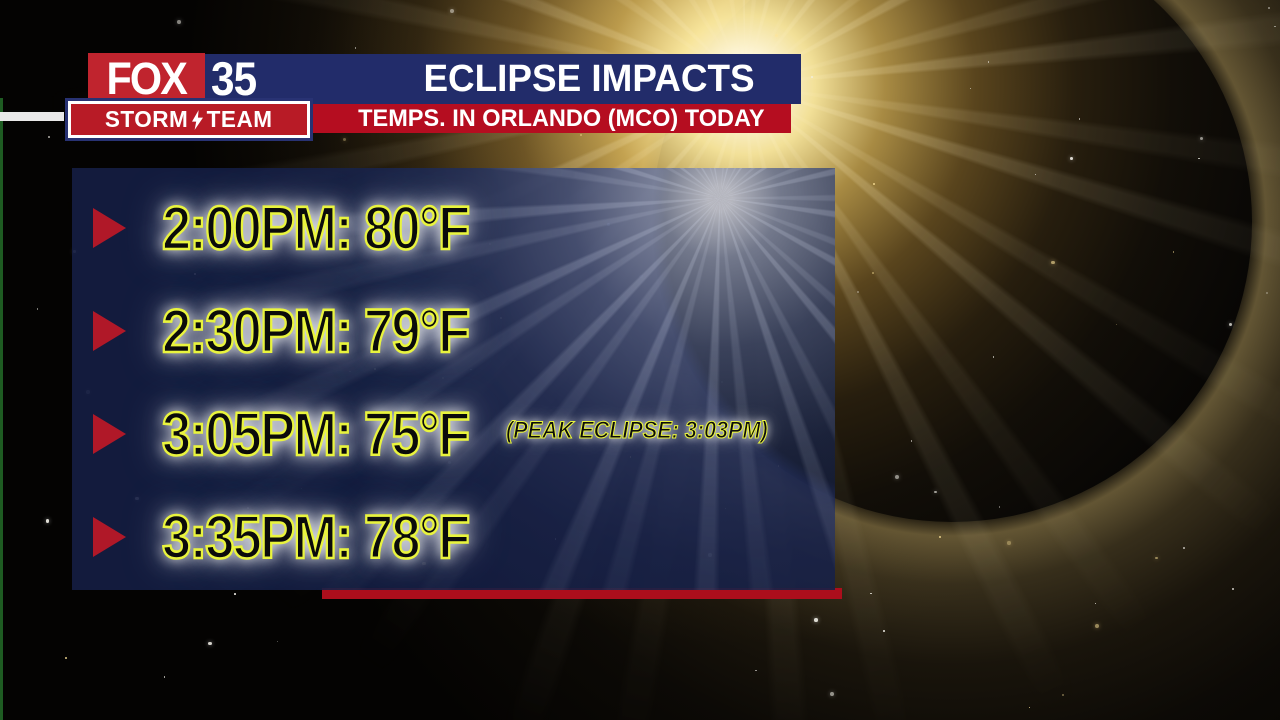 Image resolution: width=1280 pixels, height=720 pixels. I want to click on temp-row-label: 3:35PM: 78°F, so click(316, 537).